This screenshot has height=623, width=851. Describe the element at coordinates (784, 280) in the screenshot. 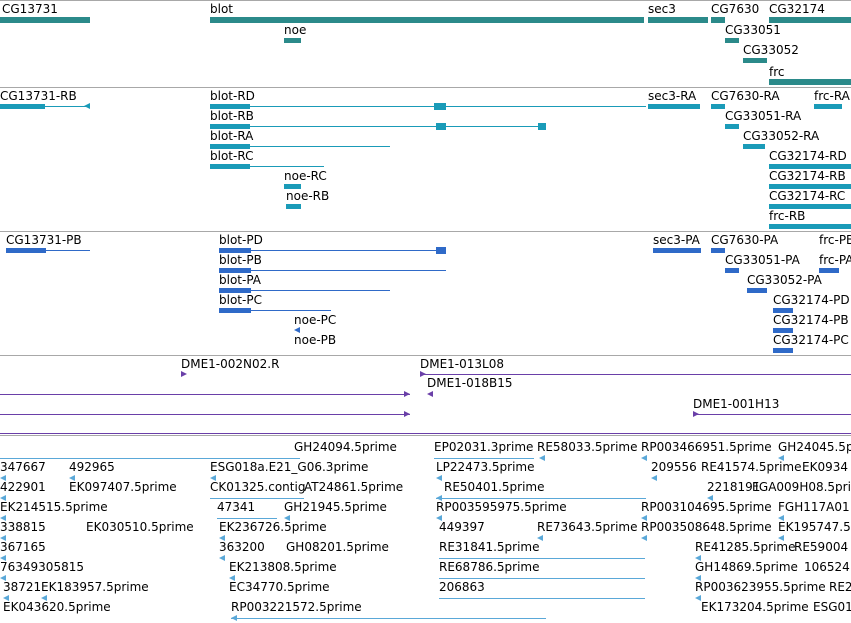

I see `protein-label: CG33052-PA` at that location.